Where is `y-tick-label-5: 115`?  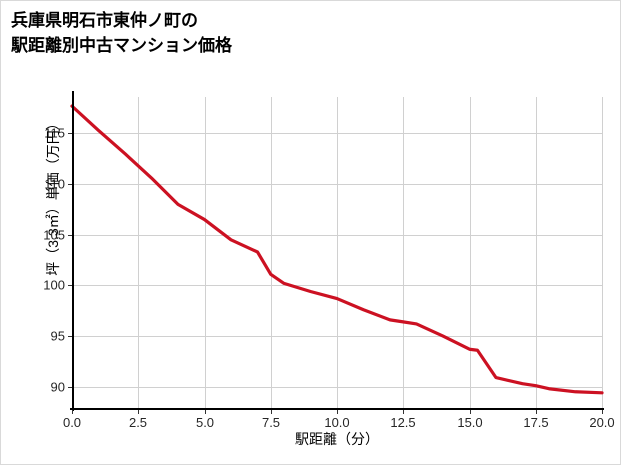
y-tick-label-5: 115 is located at coordinates (54, 133).